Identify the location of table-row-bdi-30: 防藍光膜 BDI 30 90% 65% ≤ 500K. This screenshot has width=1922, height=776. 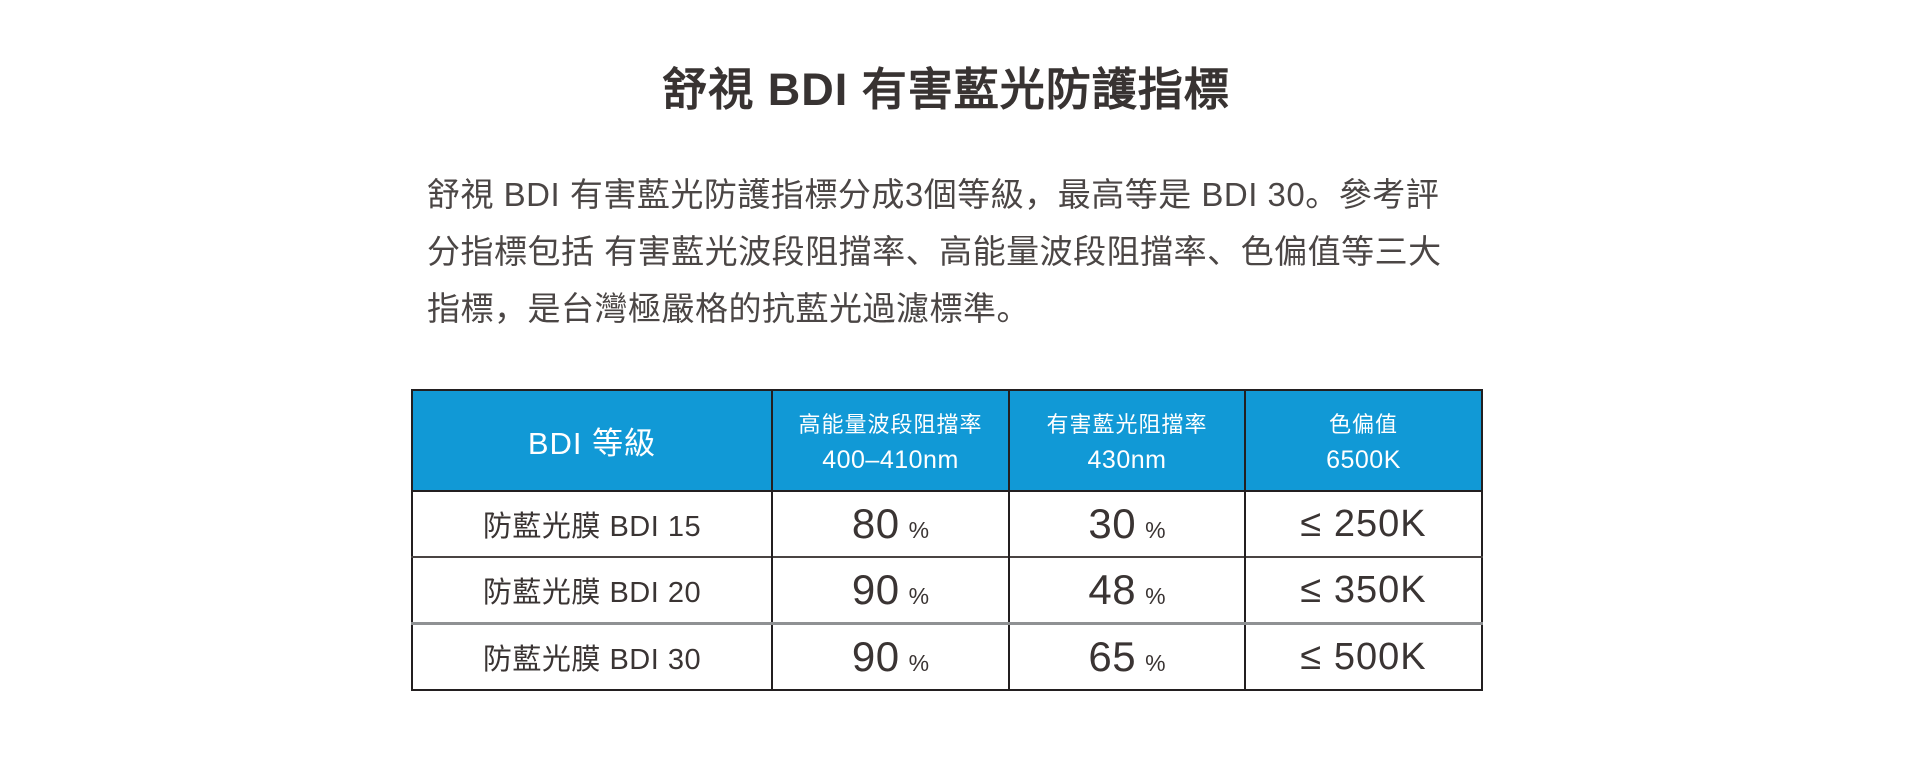
(947, 656).